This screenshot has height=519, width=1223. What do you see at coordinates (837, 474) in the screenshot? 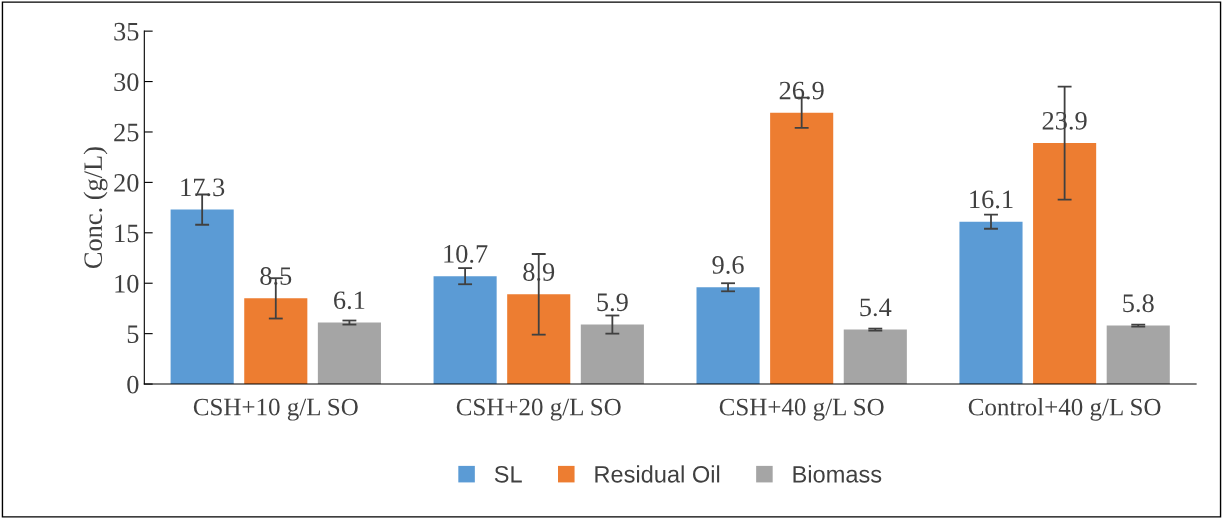
I see `legend-label: Biomass` at bounding box center [837, 474].